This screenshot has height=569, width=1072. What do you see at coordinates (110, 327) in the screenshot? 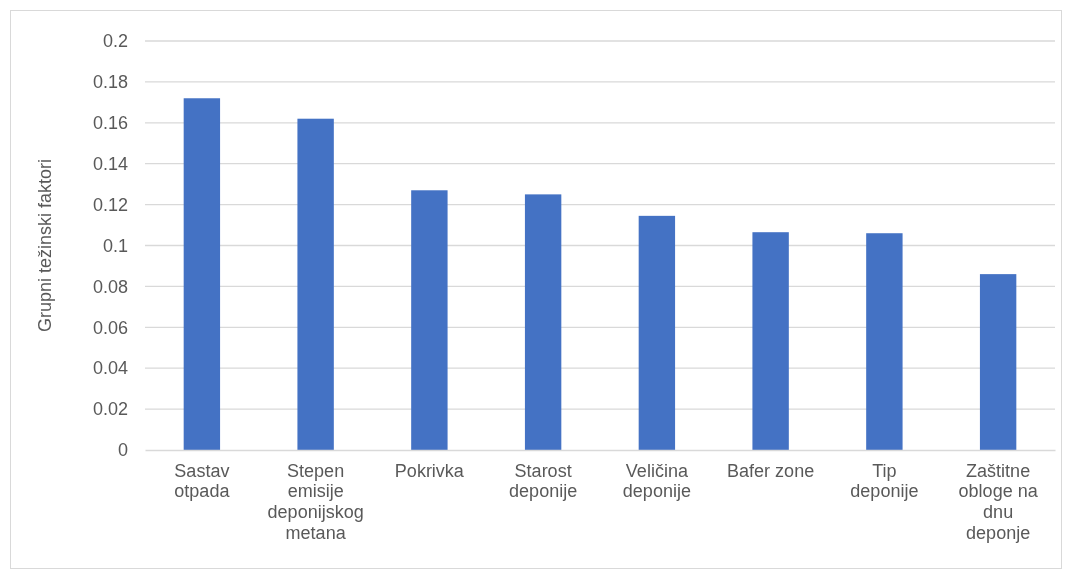
I see `y-tick-label: 0.06` at bounding box center [110, 327].